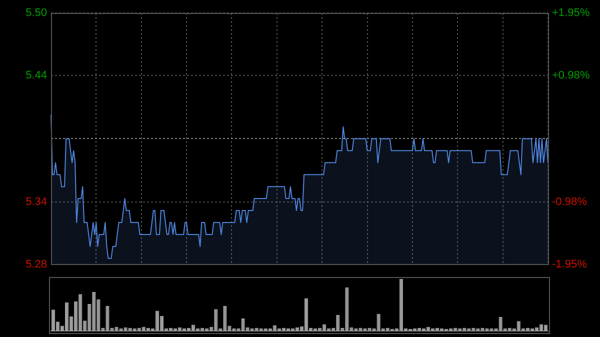 The height and width of the screenshot is (337, 600). What do you see at coordinates (36, 264) in the screenshot?
I see `y-tick-label: 5.28` at bounding box center [36, 264].